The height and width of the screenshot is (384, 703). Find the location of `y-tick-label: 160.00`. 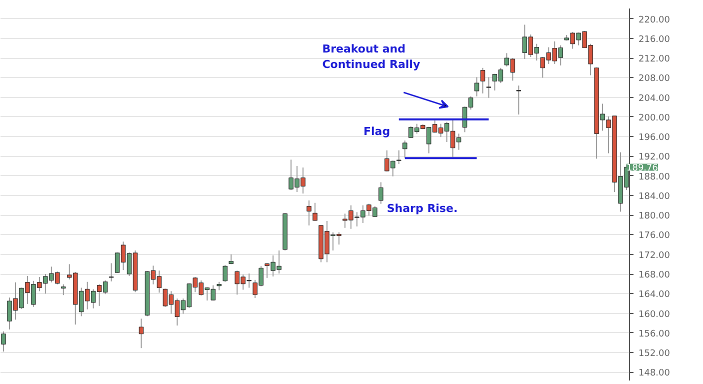

y-tick-label: 160.00 is located at coordinates (654, 315).